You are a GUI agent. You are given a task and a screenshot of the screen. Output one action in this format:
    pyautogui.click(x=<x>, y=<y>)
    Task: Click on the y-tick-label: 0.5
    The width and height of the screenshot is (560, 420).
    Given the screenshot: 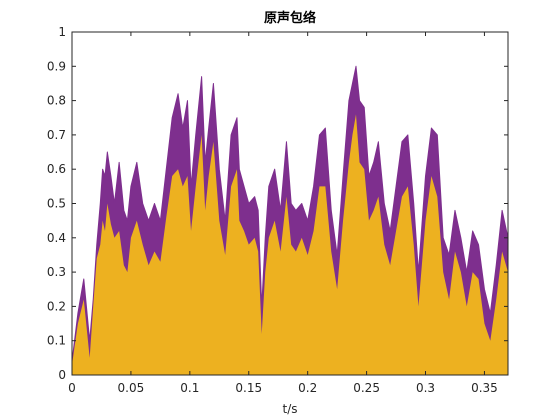 What is the action you would take?
    pyautogui.click(x=56, y=204)
    